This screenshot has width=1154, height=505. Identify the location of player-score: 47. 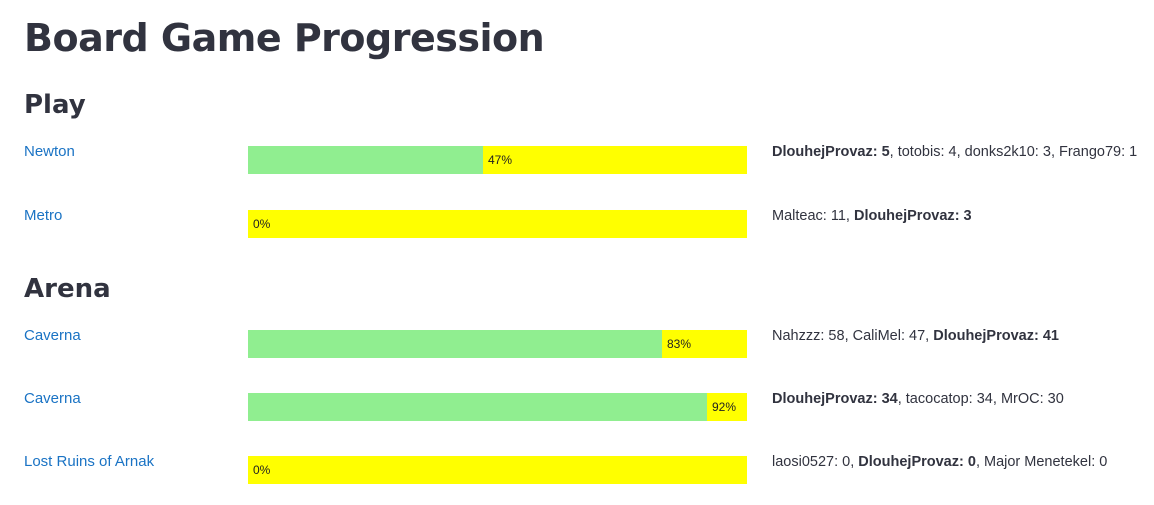
(917, 336).